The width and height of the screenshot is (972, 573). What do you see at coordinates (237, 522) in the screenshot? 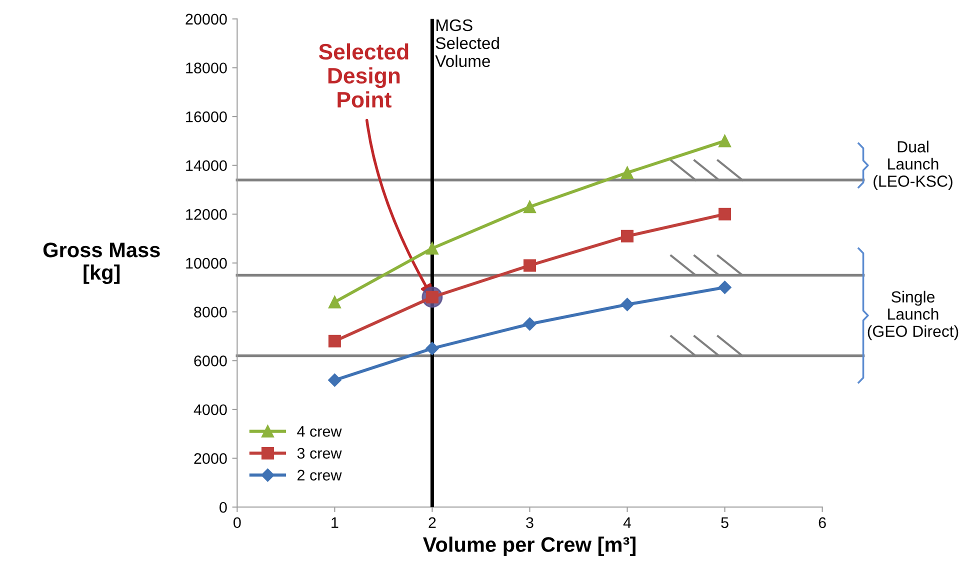
I see `x-tick-label: 0` at bounding box center [237, 522].